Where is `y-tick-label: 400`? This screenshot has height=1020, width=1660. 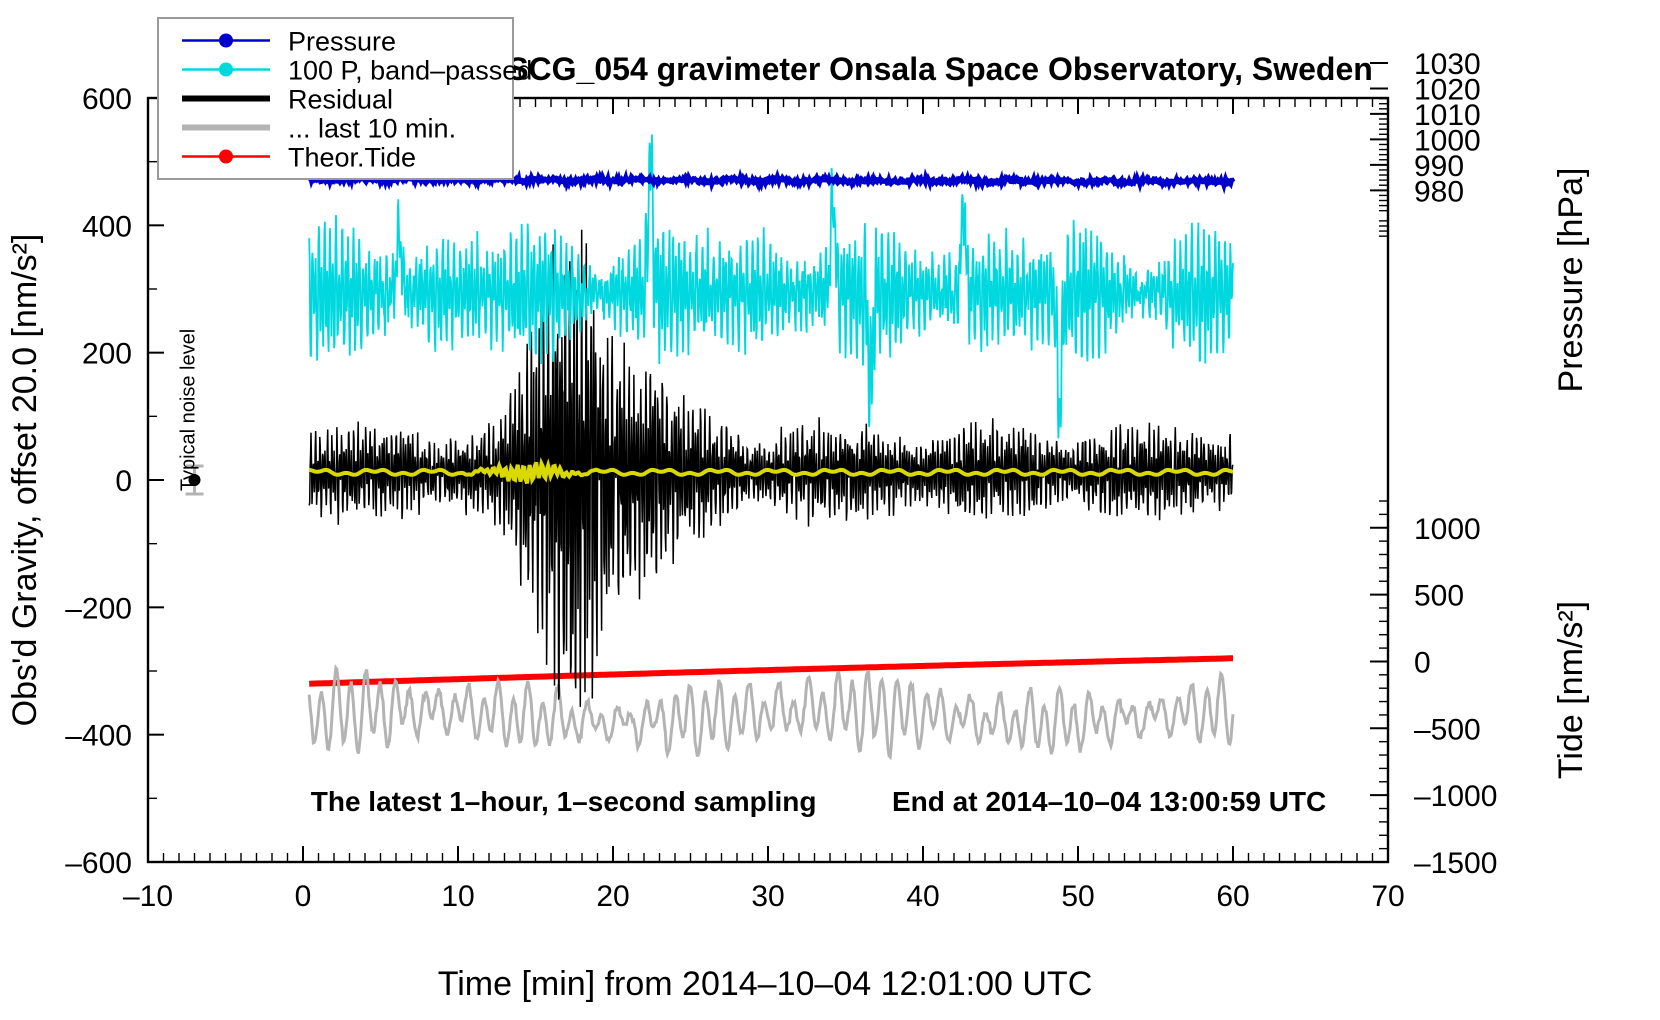
y-tick-label: 400 is located at coordinates (107, 226).